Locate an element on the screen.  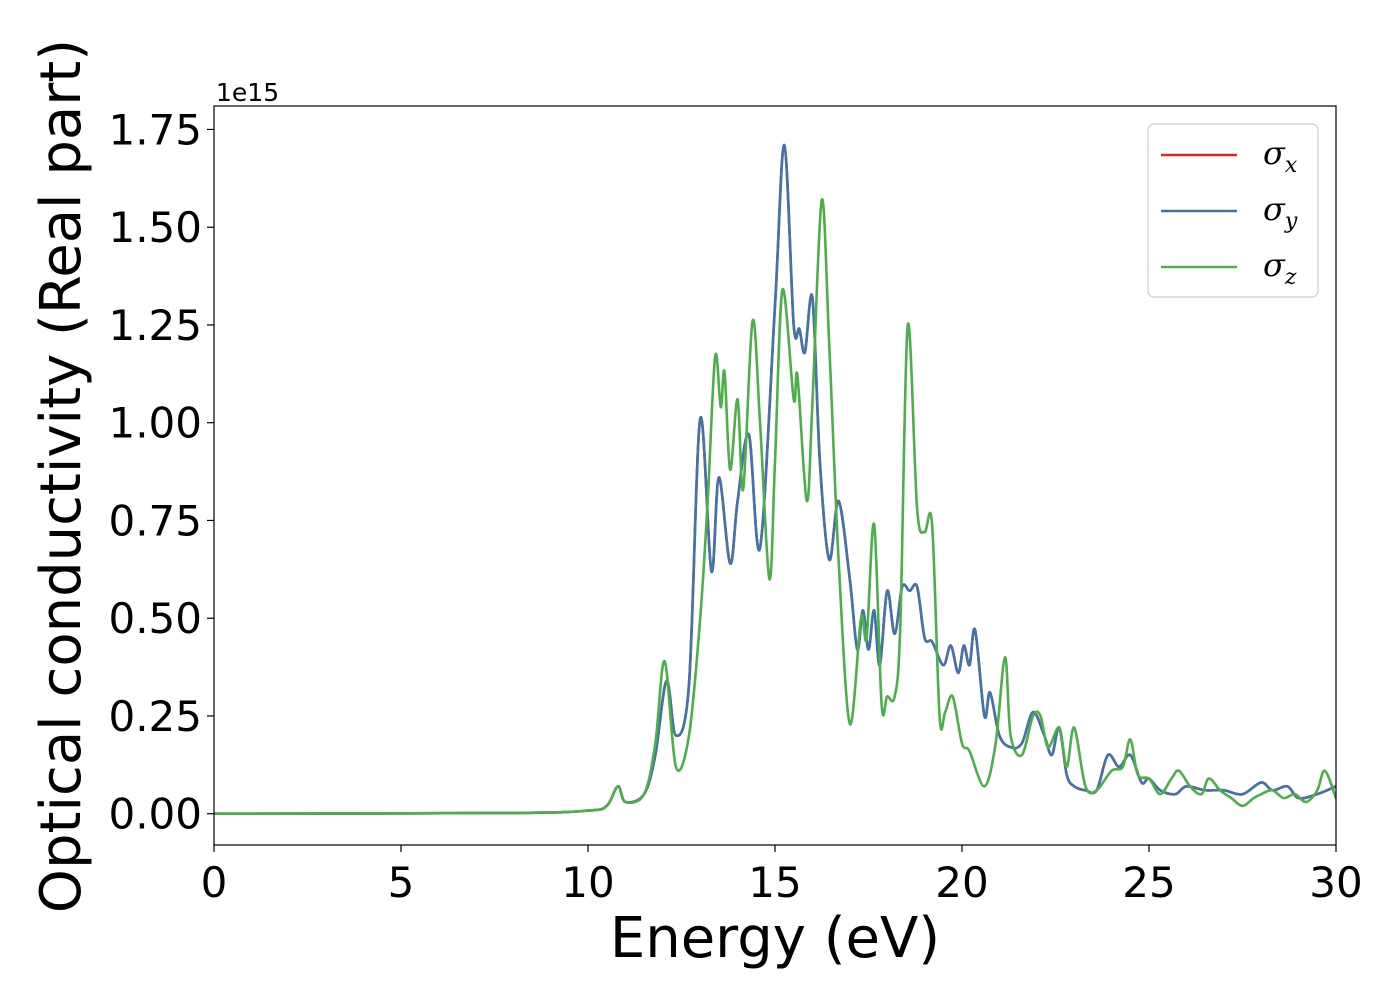
x-tick-label: 30 is located at coordinates (1335, 882).